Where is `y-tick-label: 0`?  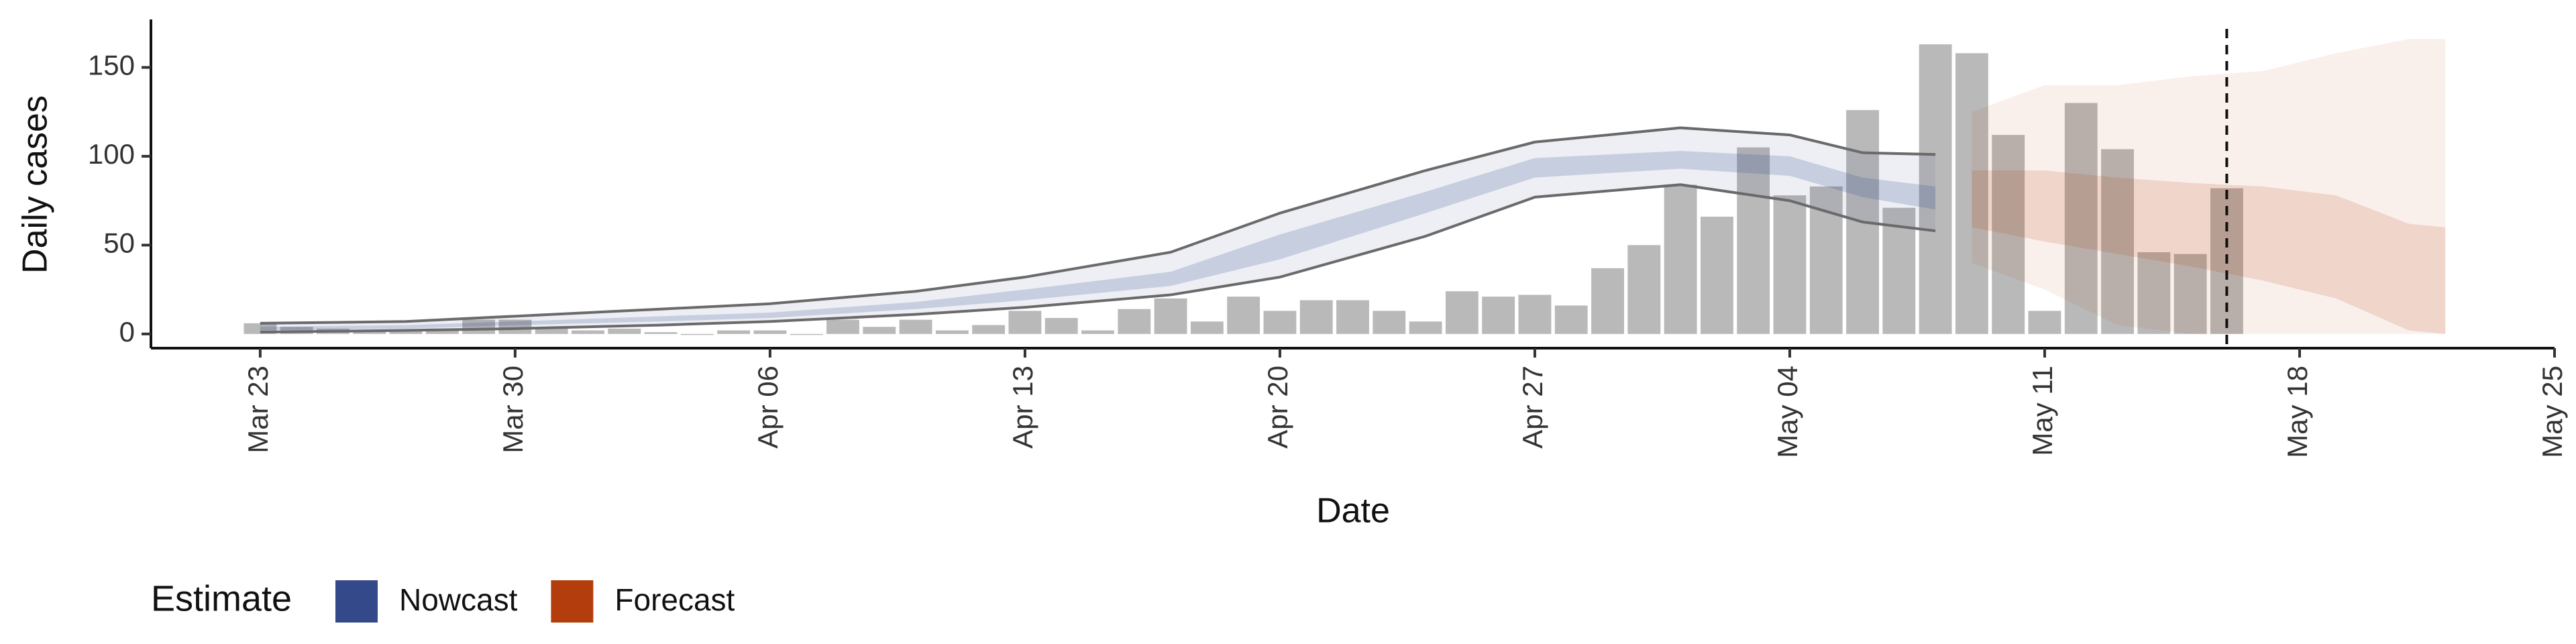
y-tick-label: 0 is located at coordinates (127, 331).